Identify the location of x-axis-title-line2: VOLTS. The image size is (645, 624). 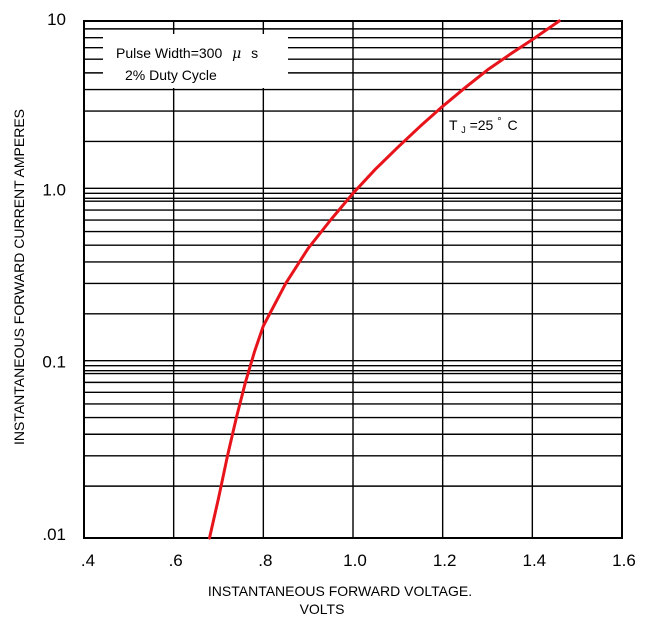
(322, 609).